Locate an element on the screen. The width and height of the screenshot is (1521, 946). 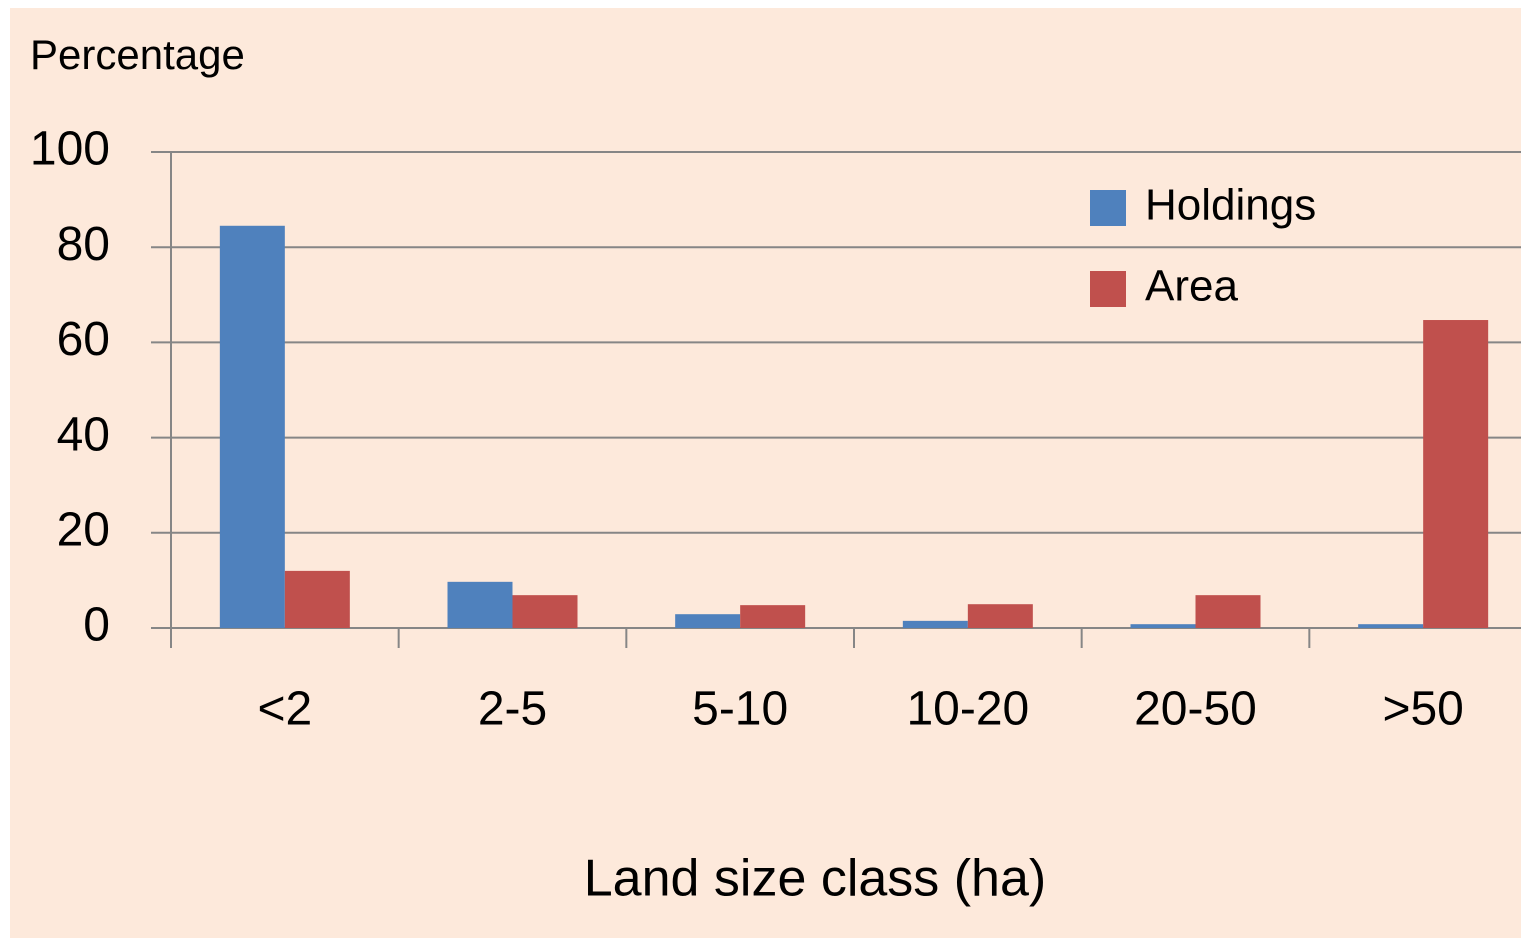
y-tick-label: 40 is located at coordinates (83, 434).